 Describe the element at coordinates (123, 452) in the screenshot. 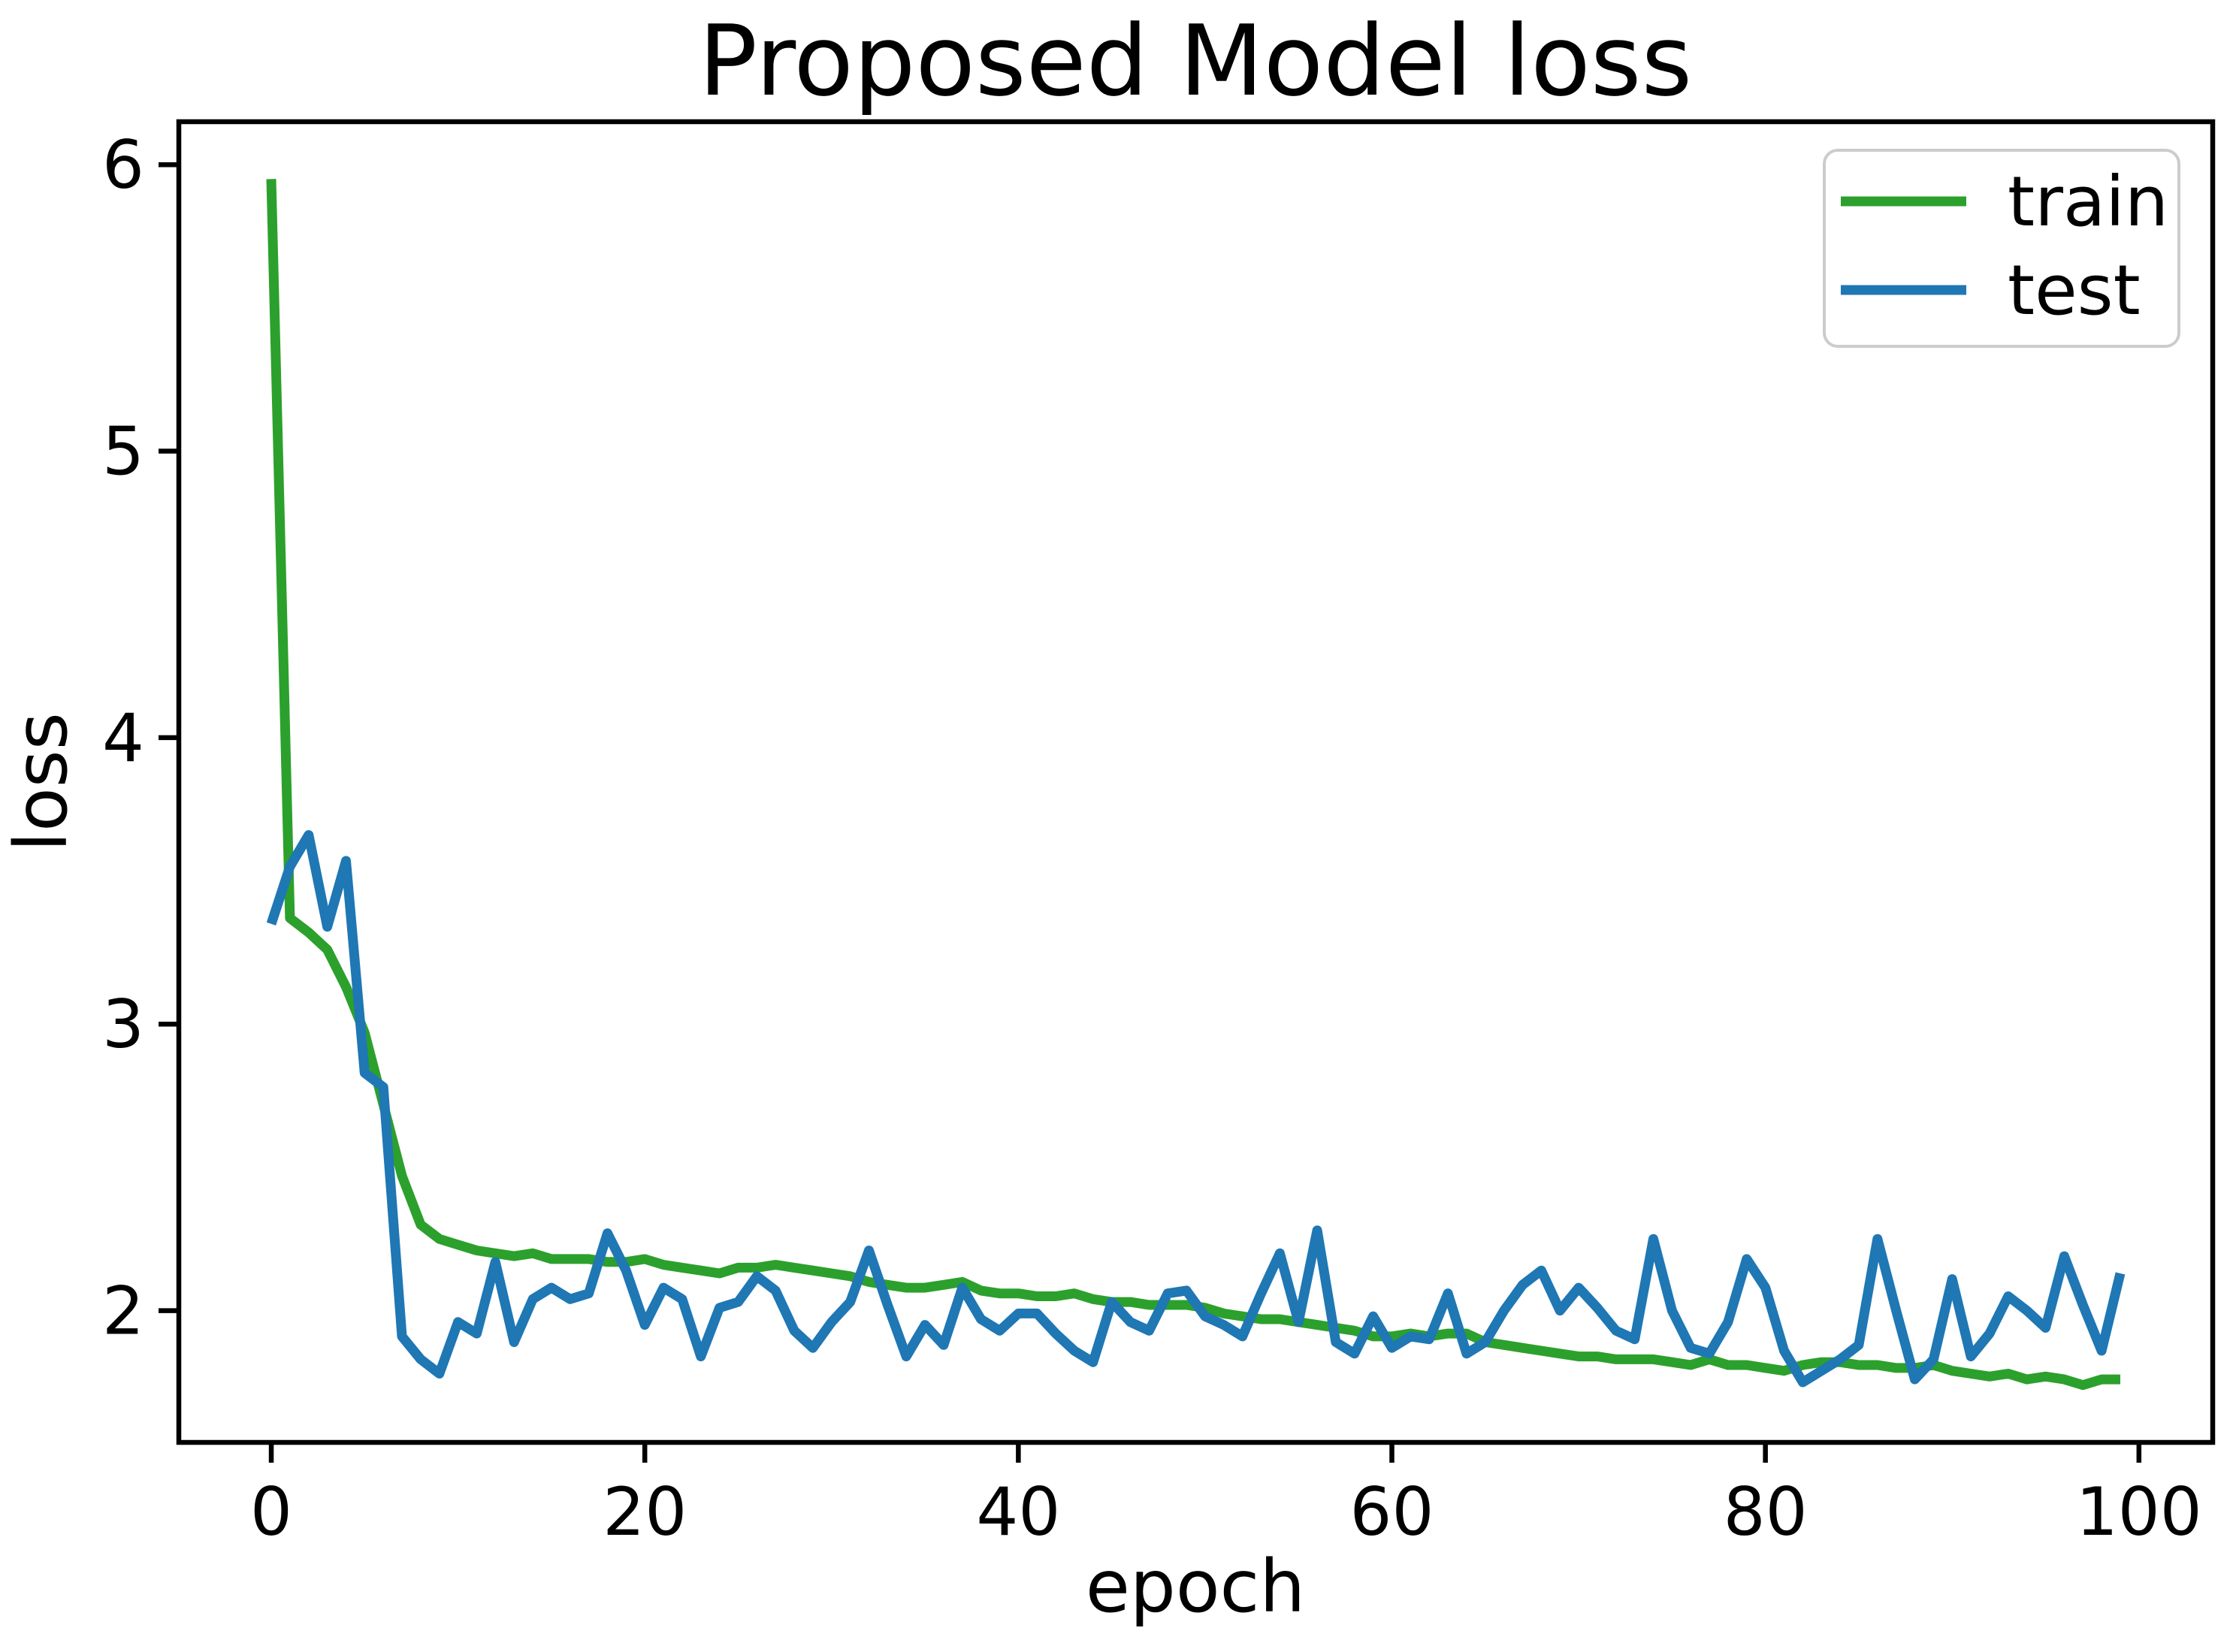

I see `y-tick-label: 5` at that location.